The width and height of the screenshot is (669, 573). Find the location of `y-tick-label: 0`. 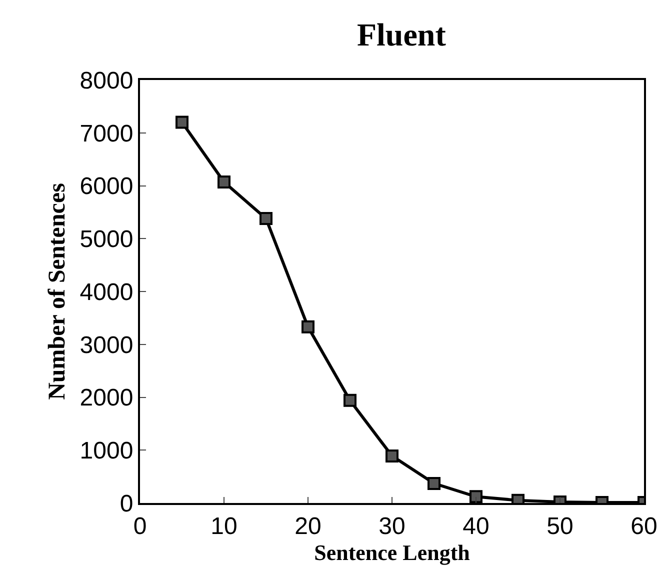

y-tick-label: 0 is located at coordinates (127, 504).